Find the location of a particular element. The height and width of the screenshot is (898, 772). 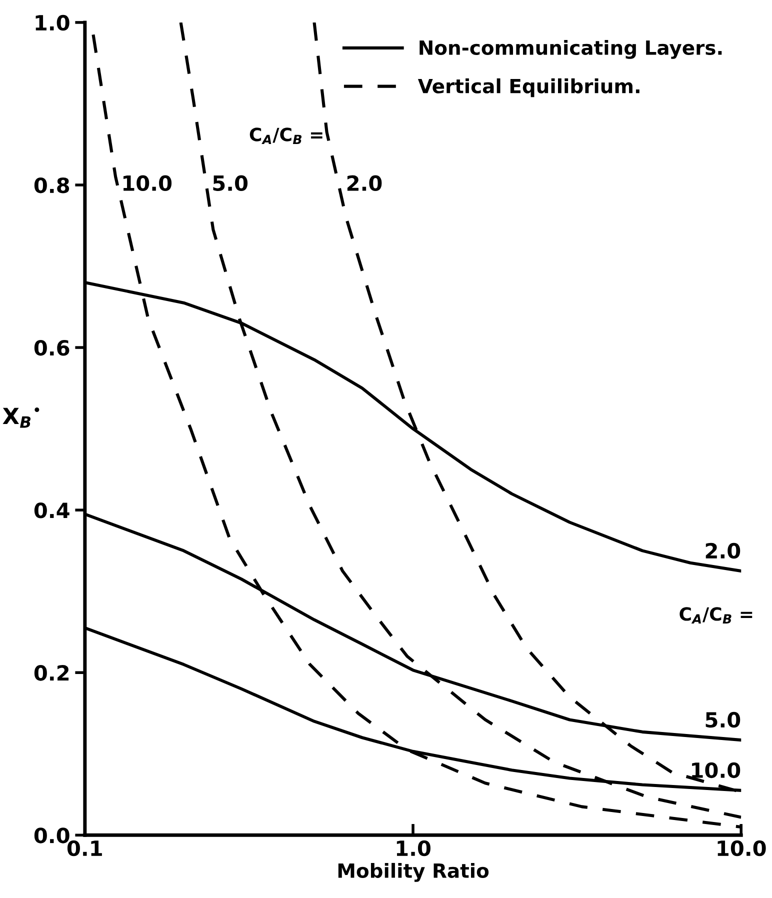

x-tick-label: 0.1 is located at coordinates (84, 848).